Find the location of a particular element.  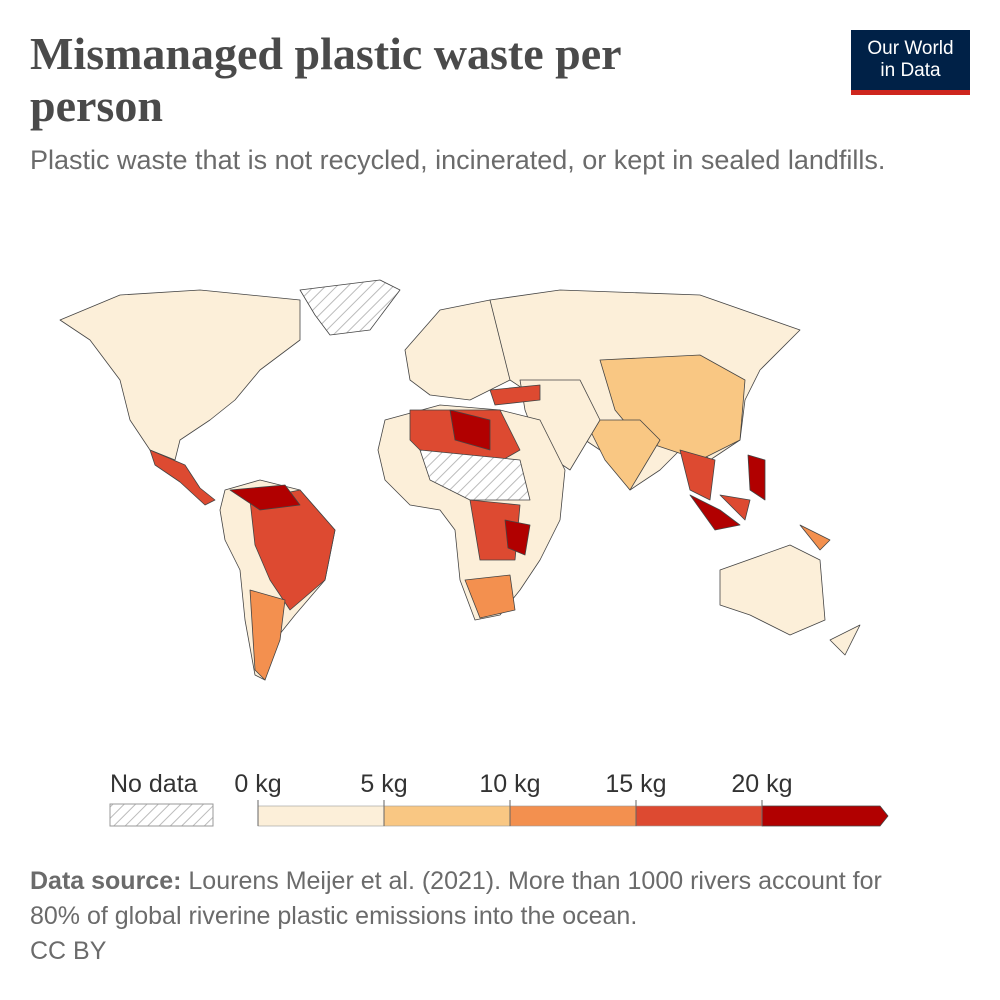

argentina is located at coordinates (267, 635).